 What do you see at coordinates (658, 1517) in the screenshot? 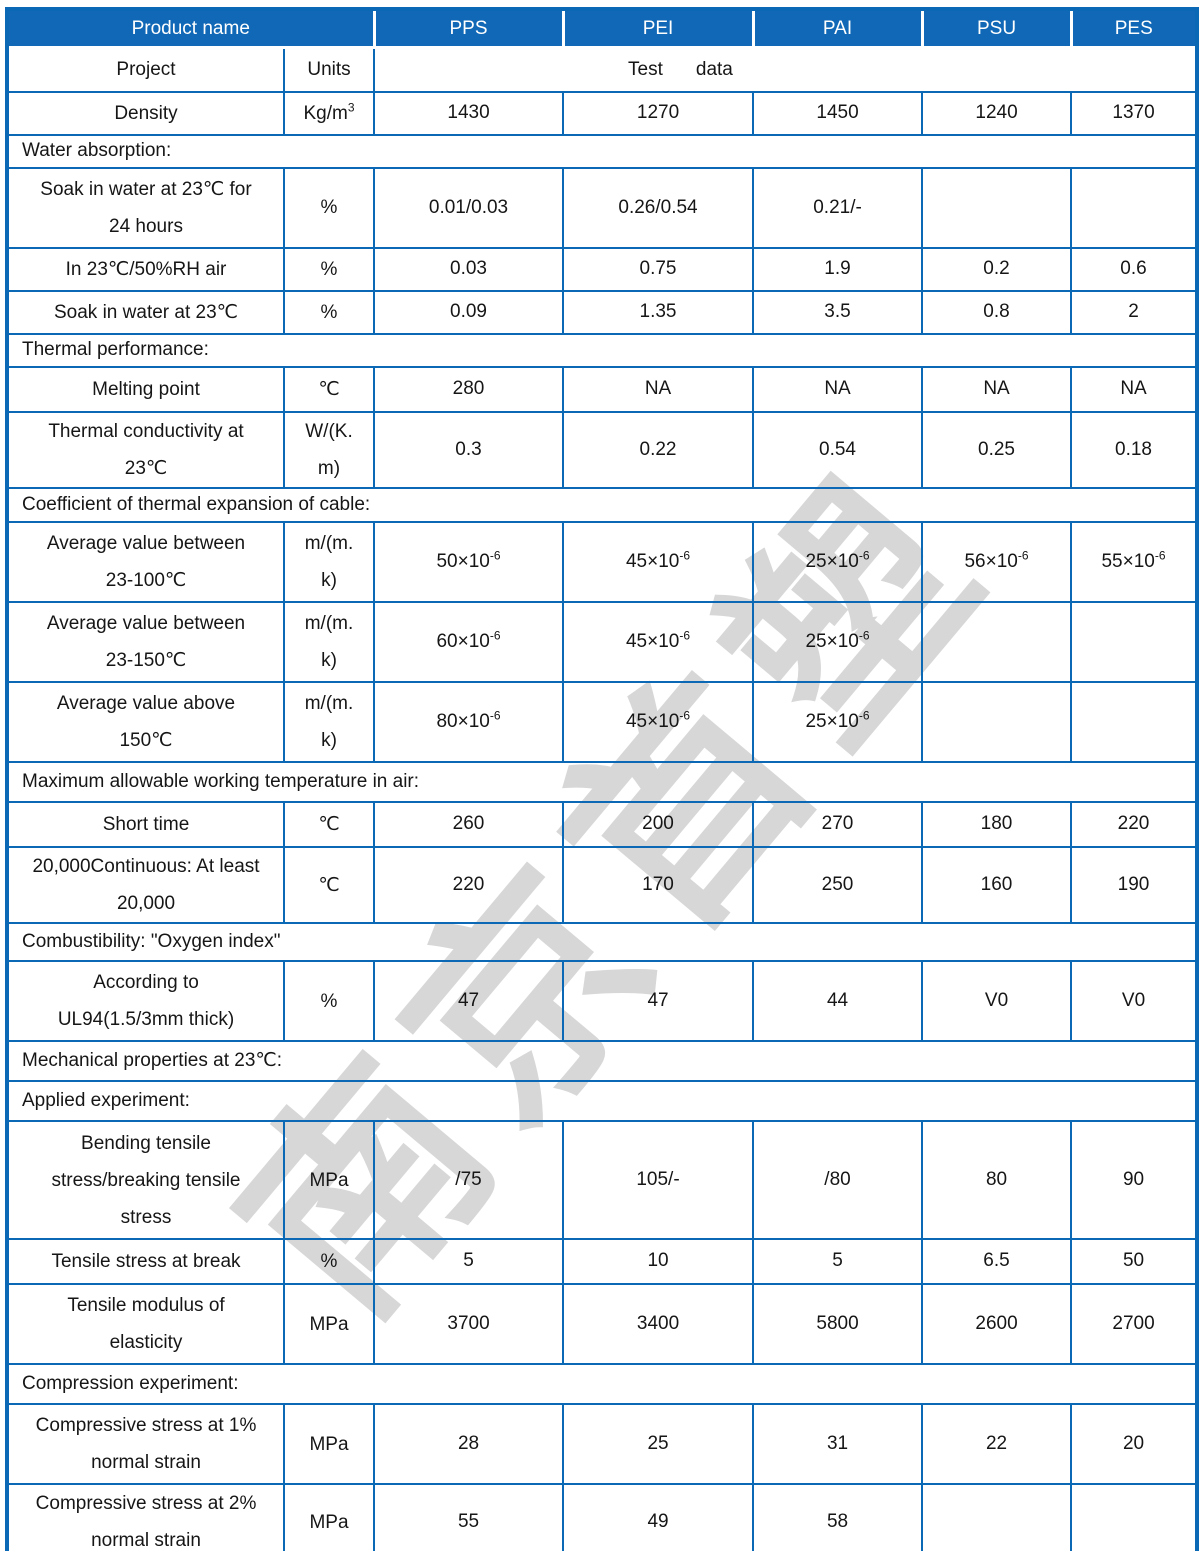
I see `value-cell: 49` at bounding box center [658, 1517].